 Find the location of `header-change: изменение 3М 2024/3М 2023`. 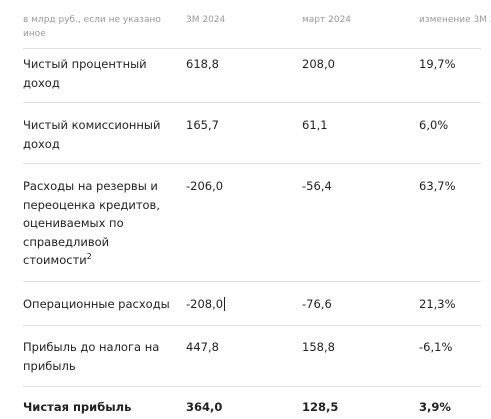

header-change: изменение 3М 2024/3М 2023 is located at coordinates (455, 20).